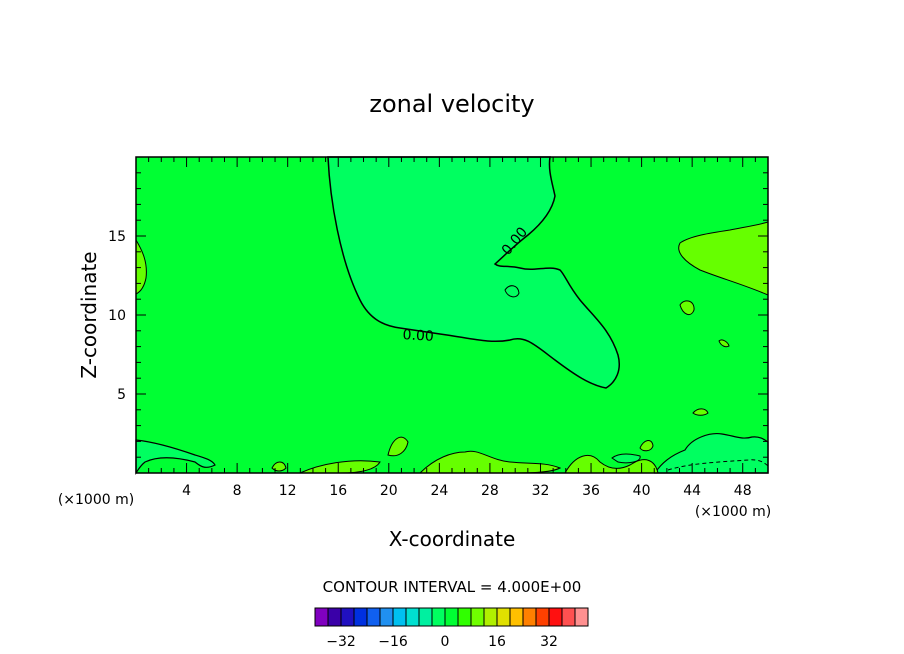 The height and width of the screenshot is (654, 904). Describe the element at coordinates (541, 491) in the screenshot. I see `x-tick-label: 32` at that location.